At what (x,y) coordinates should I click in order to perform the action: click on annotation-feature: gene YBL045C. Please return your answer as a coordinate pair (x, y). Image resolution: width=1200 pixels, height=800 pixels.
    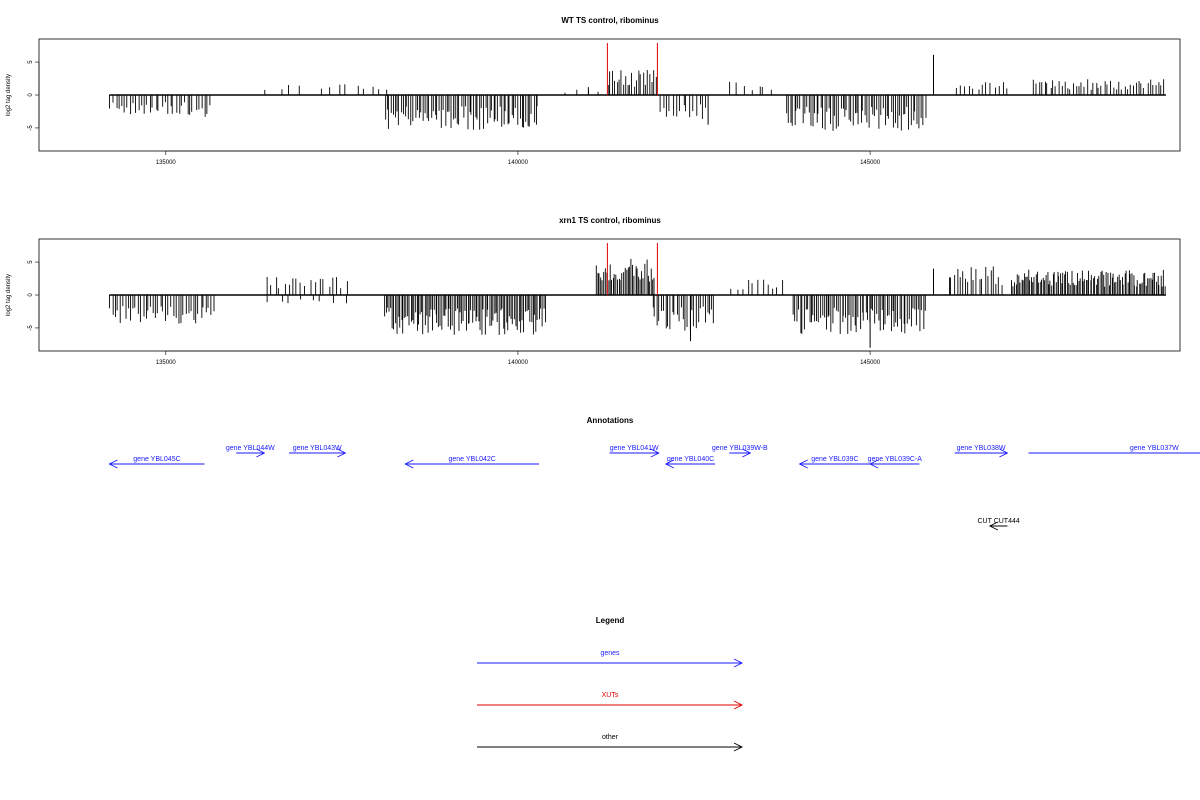
    Looking at the image, I should click on (156, 462).